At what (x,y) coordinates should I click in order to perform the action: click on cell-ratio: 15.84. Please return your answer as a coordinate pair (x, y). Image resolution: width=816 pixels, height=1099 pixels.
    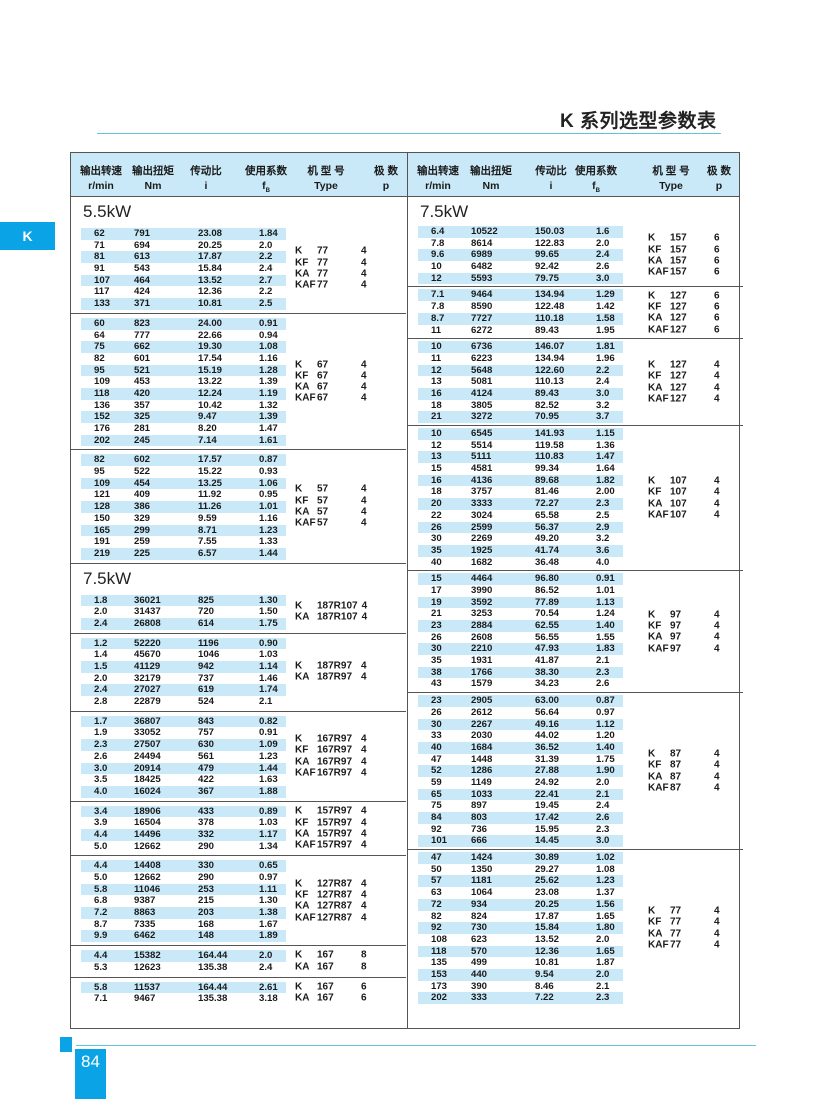
    Looking at the image, I should click on (547, 928).